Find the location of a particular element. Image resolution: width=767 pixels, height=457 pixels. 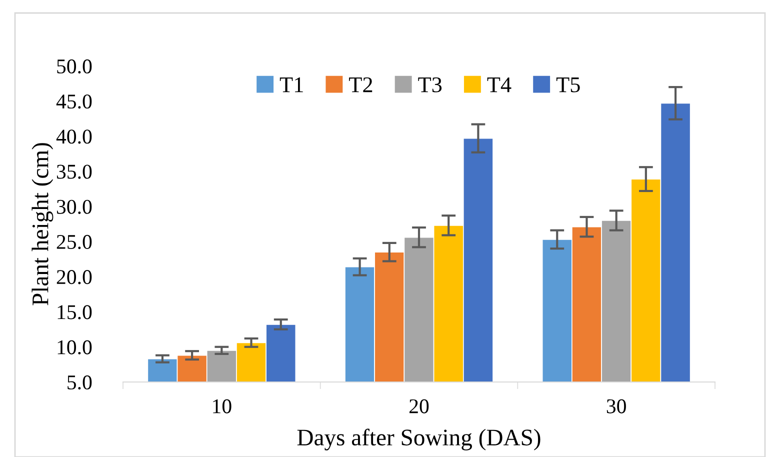

legend-label: T2 is located at coordinates (360, 84).